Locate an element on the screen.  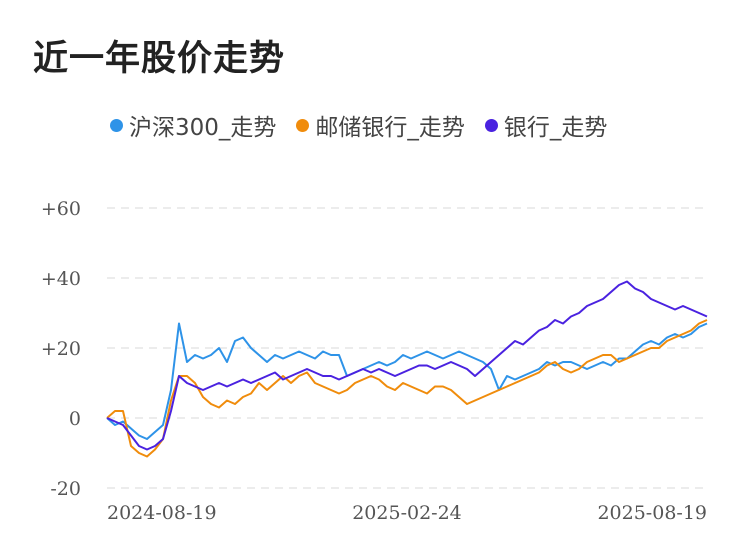
y-tick-label: +20 is located at coordinates (61, 349).